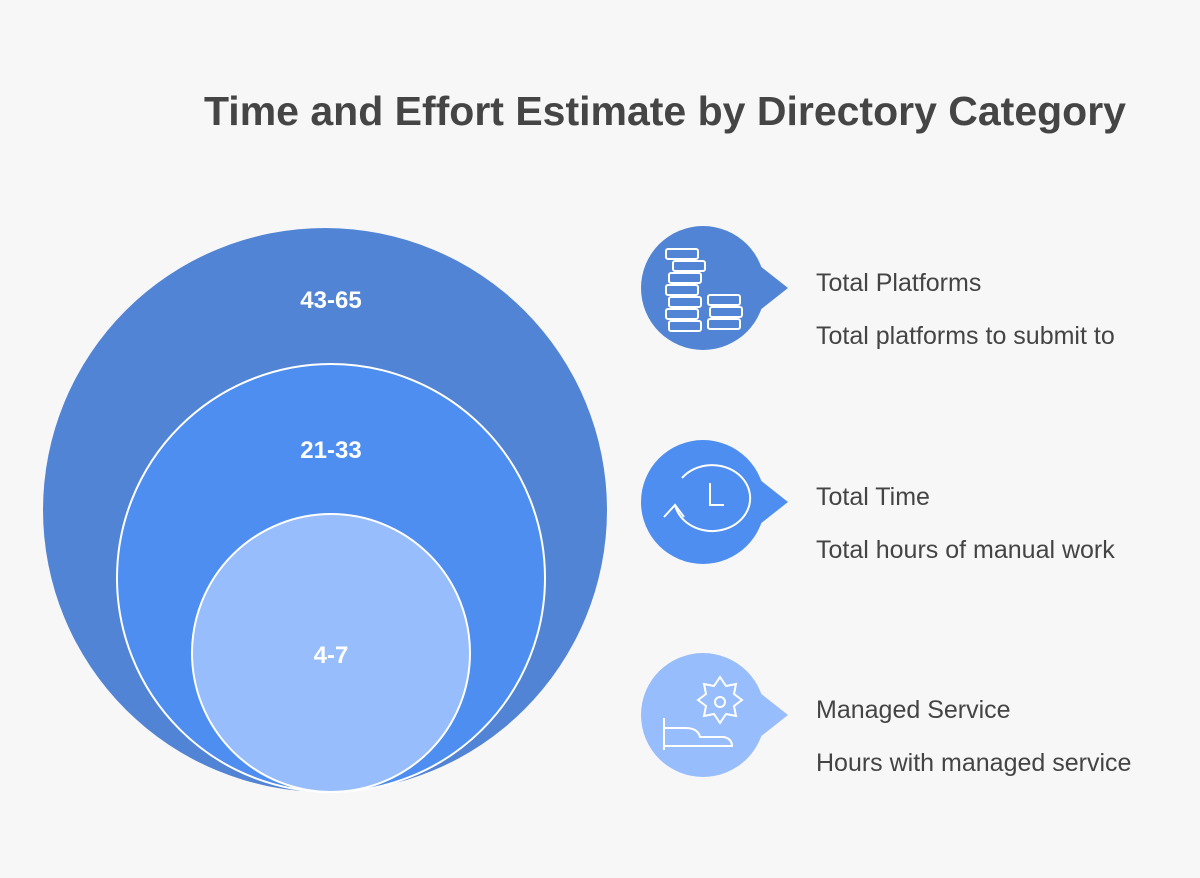 This screenshot has height=878, width=1200. I want to click on outer-value: 43-65, so click(330, 300).